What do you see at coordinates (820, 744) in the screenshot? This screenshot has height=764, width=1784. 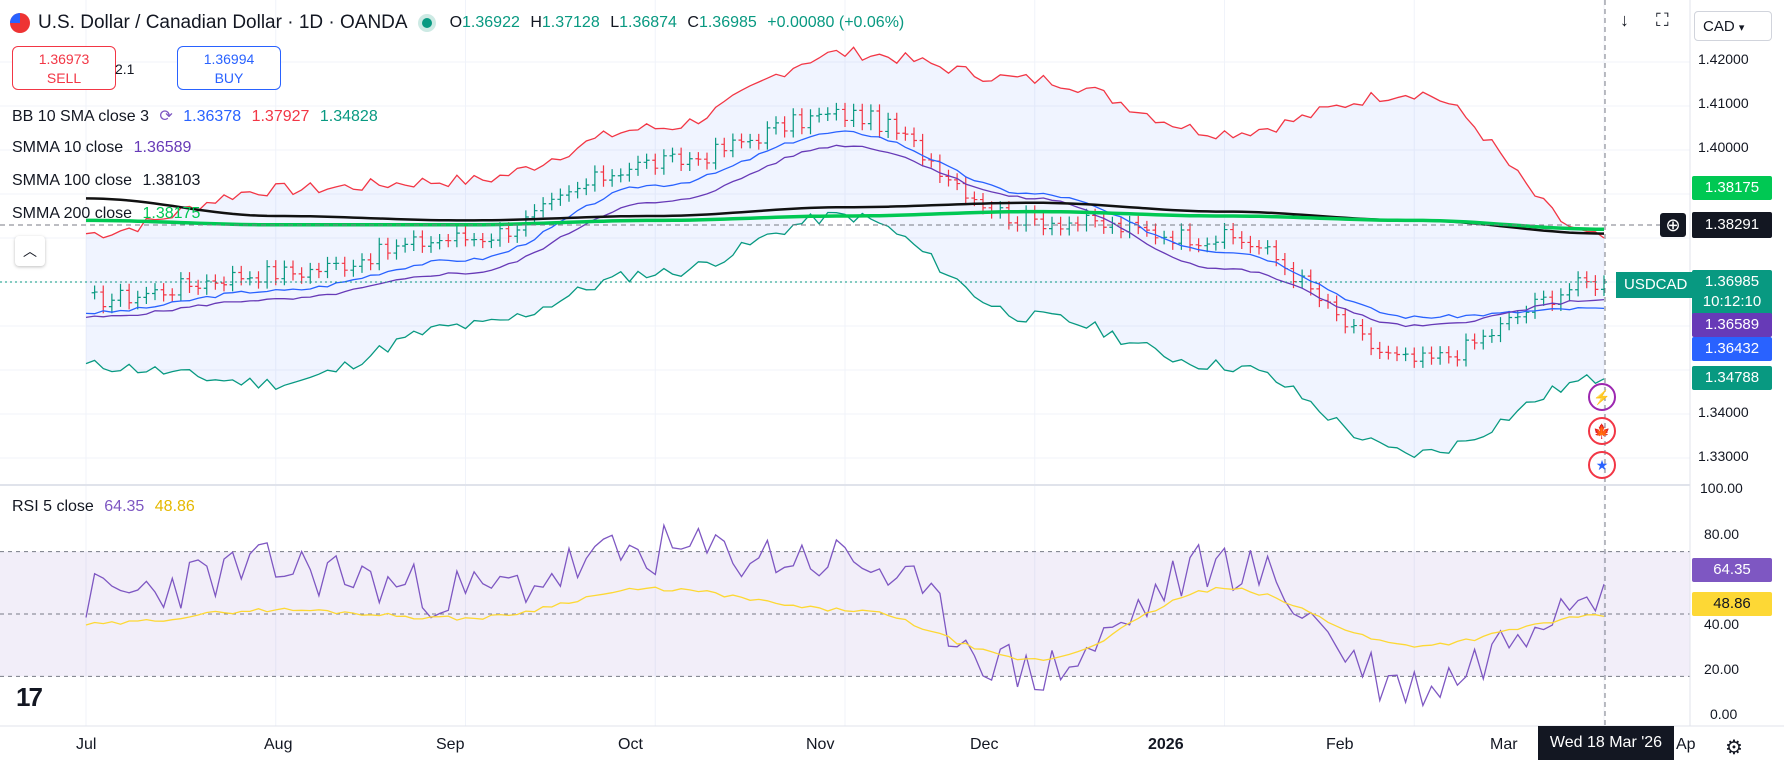 I see `x-tick: Nov` at bounding box center [820, 744].